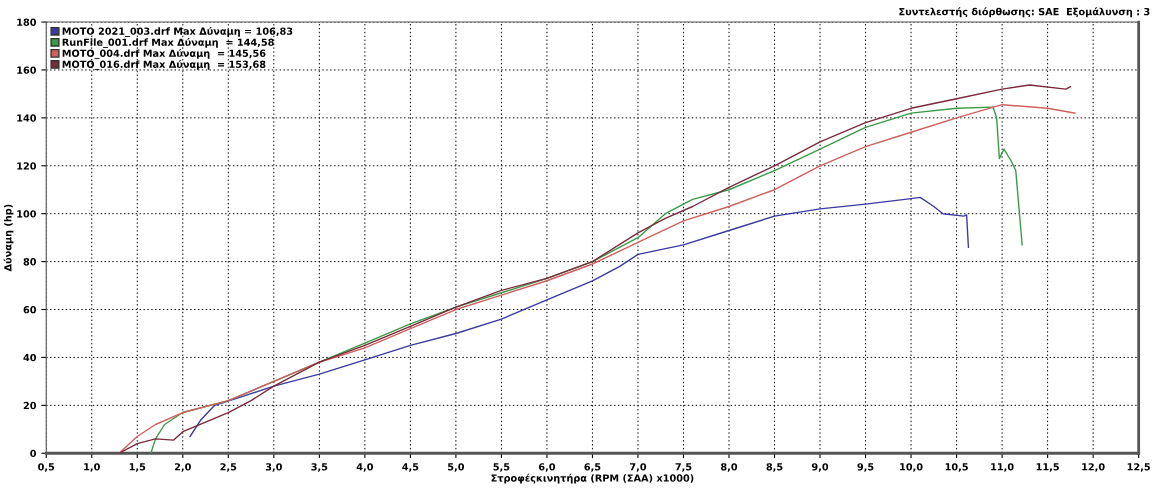  What do you see at coordinates (683, 467) in the screenshot?
I see `x-tick-label: 7,5` at bounding box center [683, 467].